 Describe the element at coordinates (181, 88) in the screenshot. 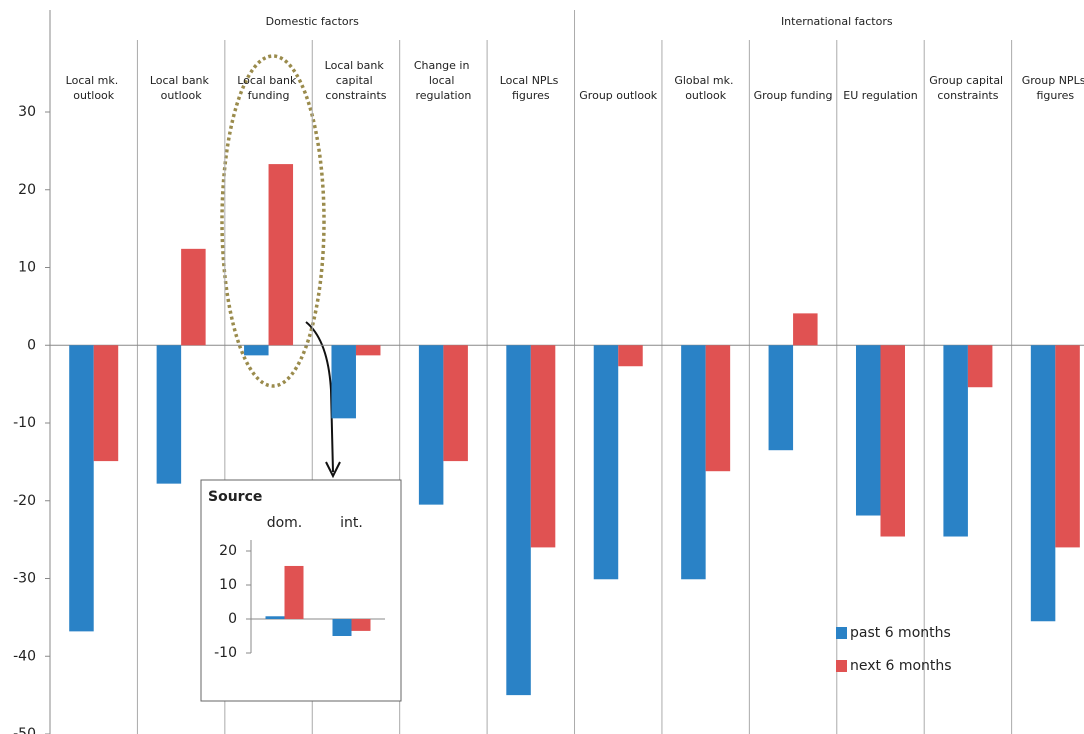

I see `x-category-label: Local bank outlook` at that location.